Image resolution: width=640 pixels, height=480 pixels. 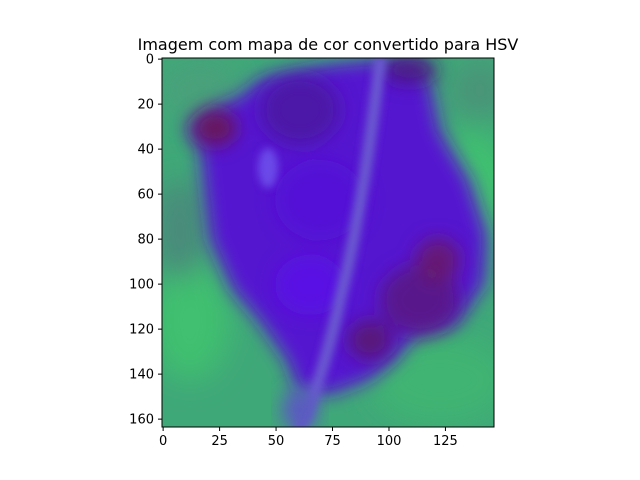 I want to click on y-tick-label: 80, so click(x=145, y=240).